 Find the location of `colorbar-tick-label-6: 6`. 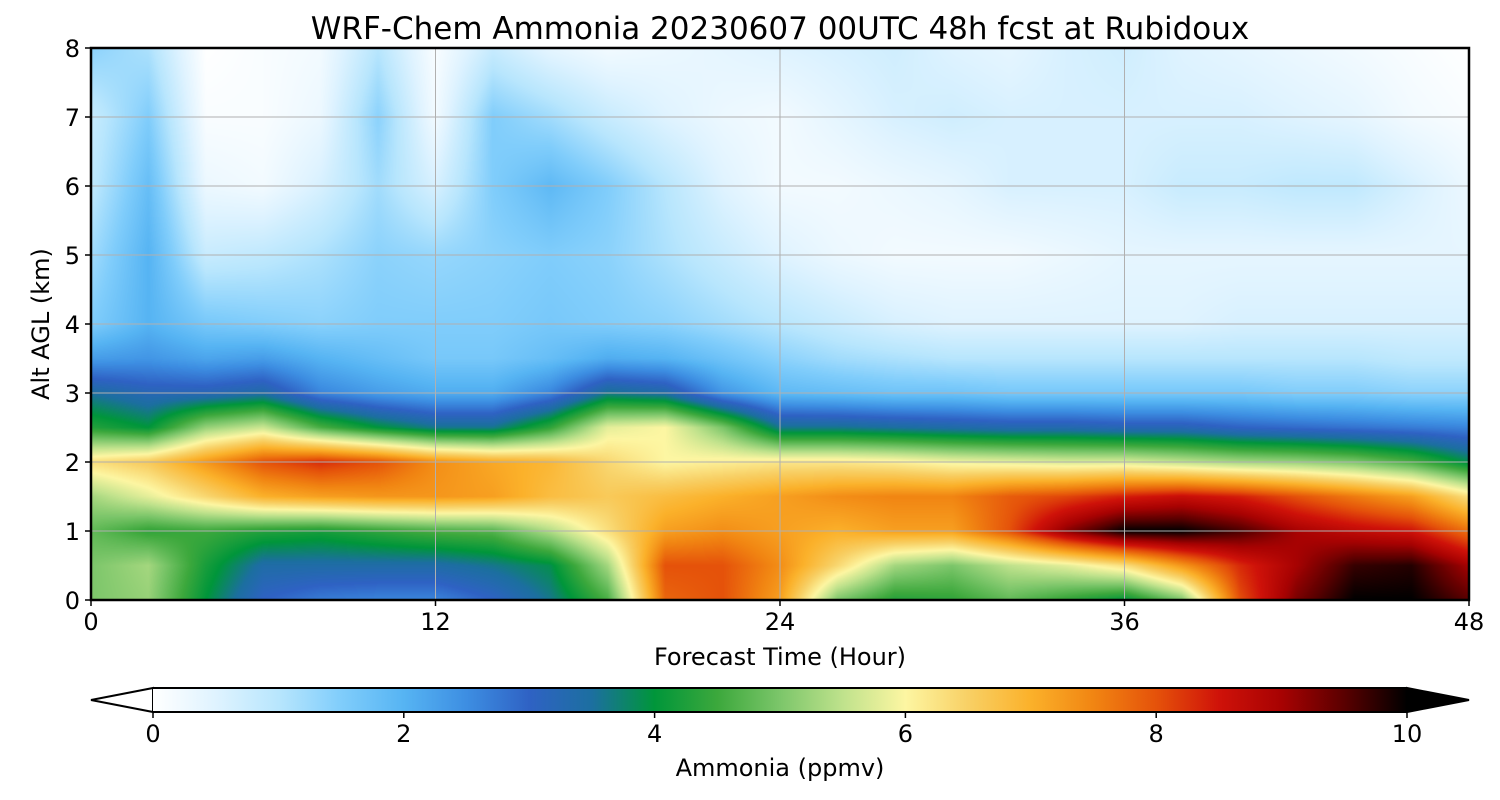

colorbar-tick-label-6: 6 is located at coordinates (905, 734).